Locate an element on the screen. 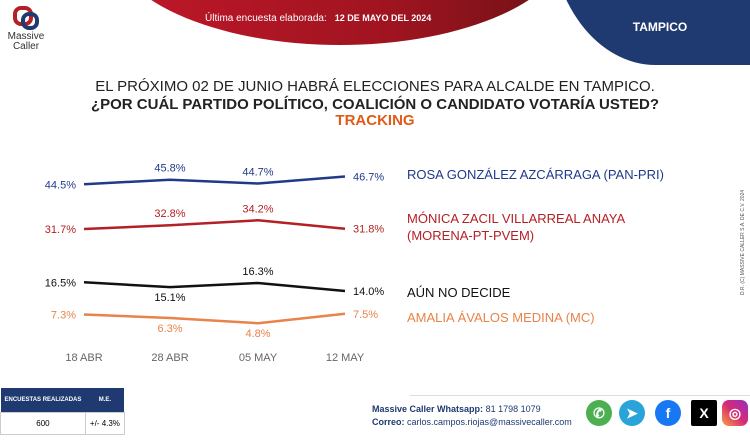 This screenshot has width=750, height=447. data-label: 16.5% is located at coordinates (60, 283).